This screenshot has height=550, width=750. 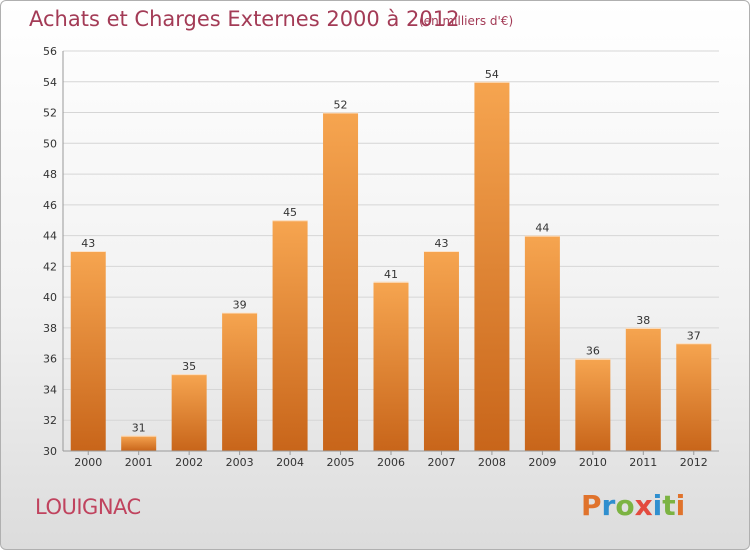 What do you see at coordinates (694, 462) in the screenshot?
I see `x-tick-label: 2012` at bounding box center [694, 462].